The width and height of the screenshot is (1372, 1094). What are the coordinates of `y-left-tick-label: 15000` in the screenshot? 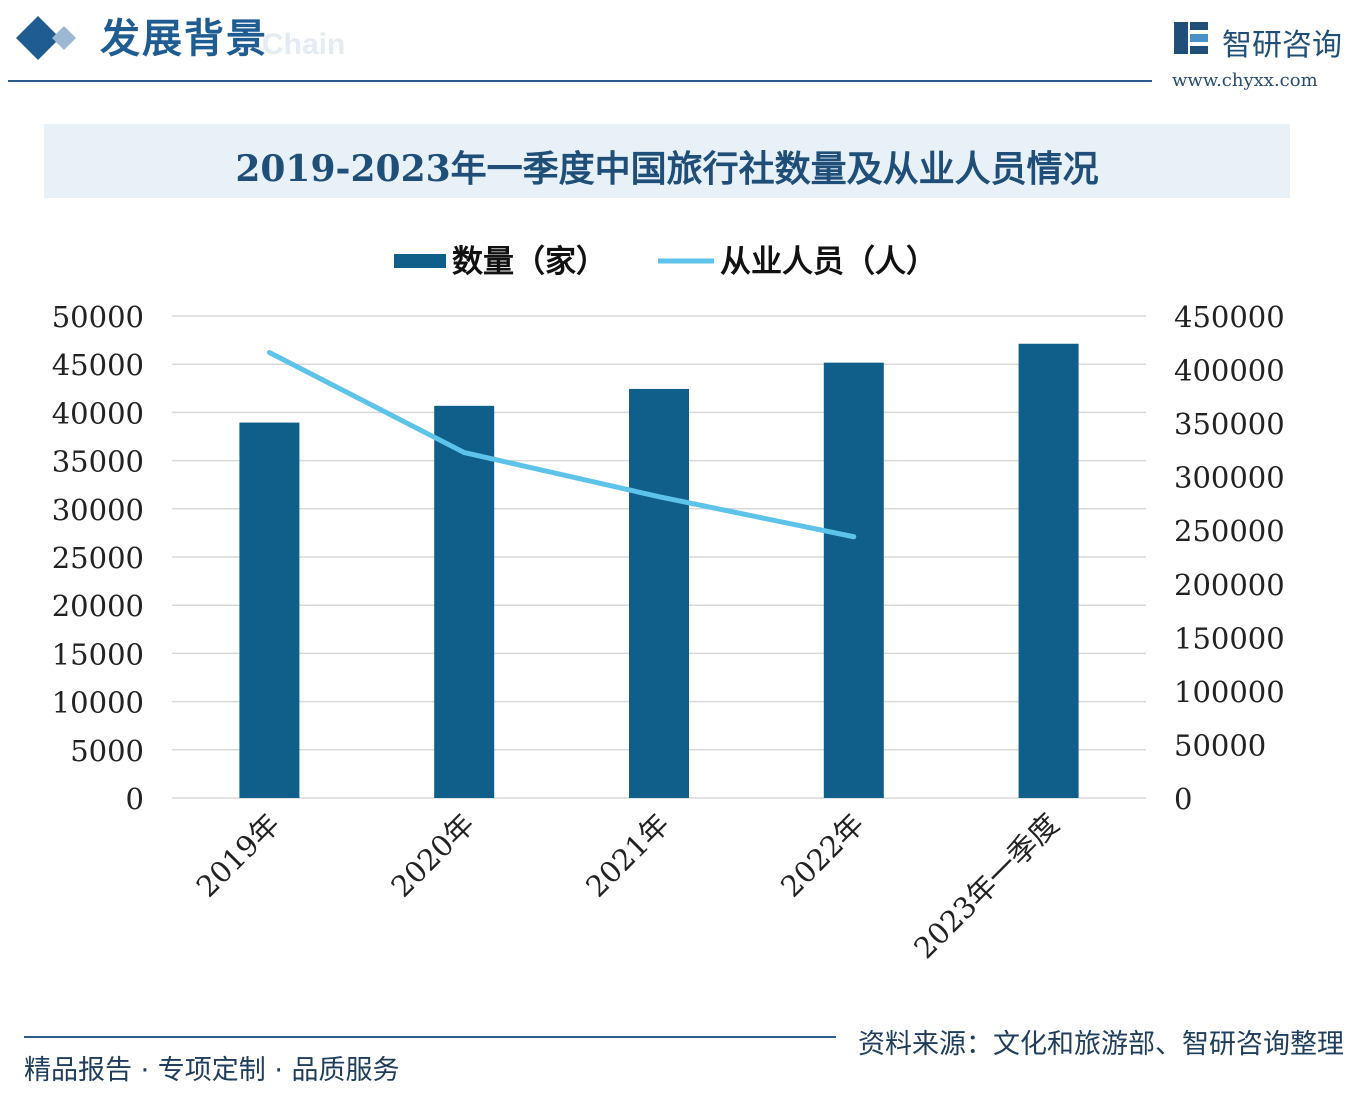 It's located at (98, 654).